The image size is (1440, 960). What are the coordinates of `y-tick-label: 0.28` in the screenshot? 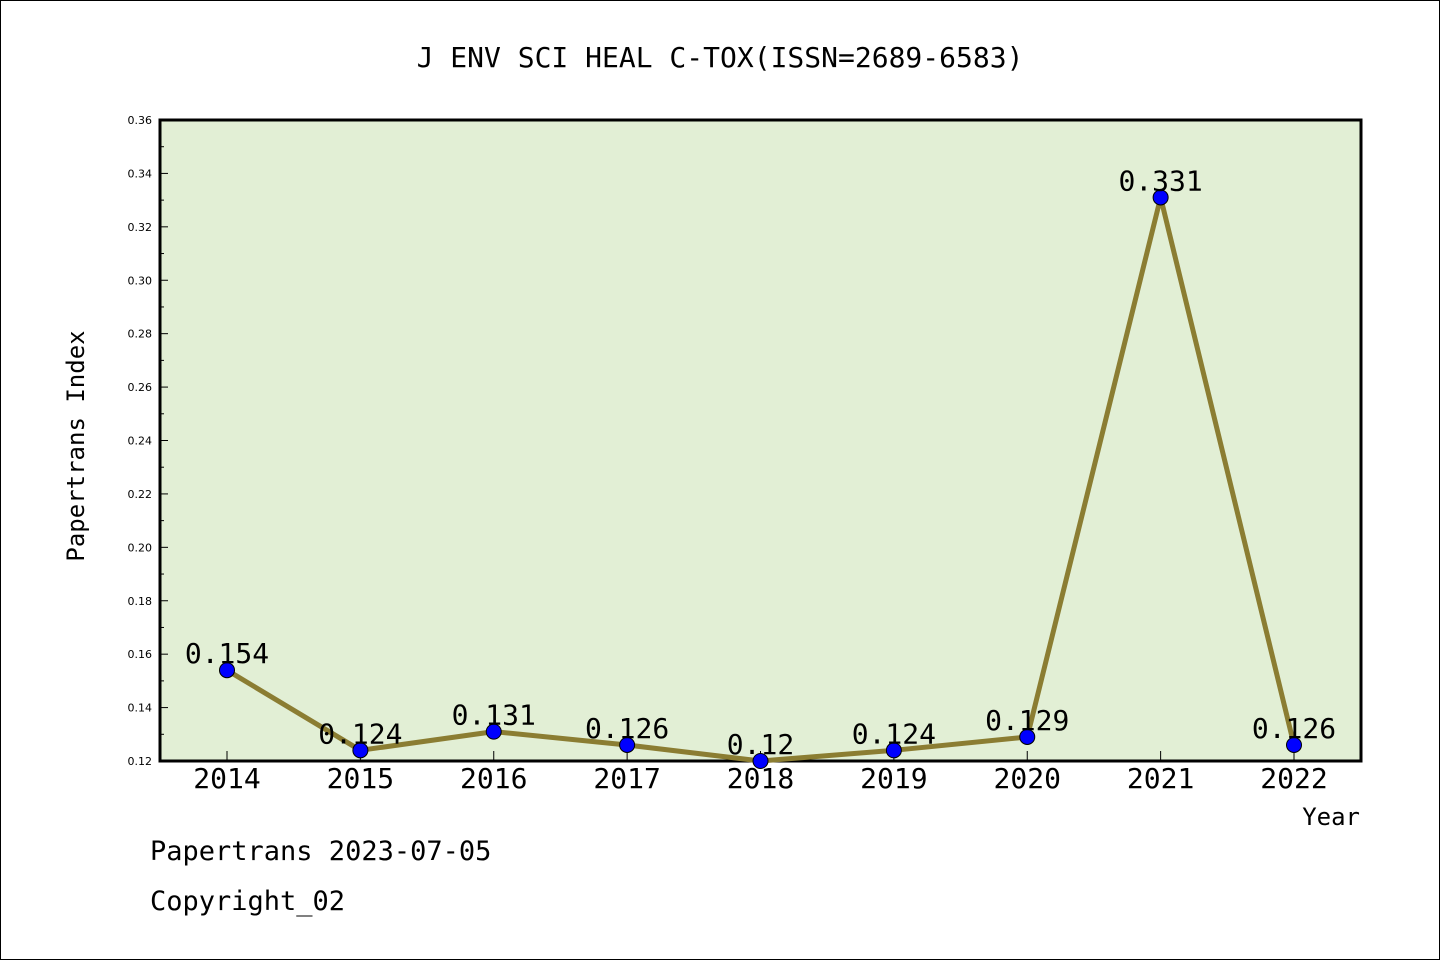 It's located at (140, 334).